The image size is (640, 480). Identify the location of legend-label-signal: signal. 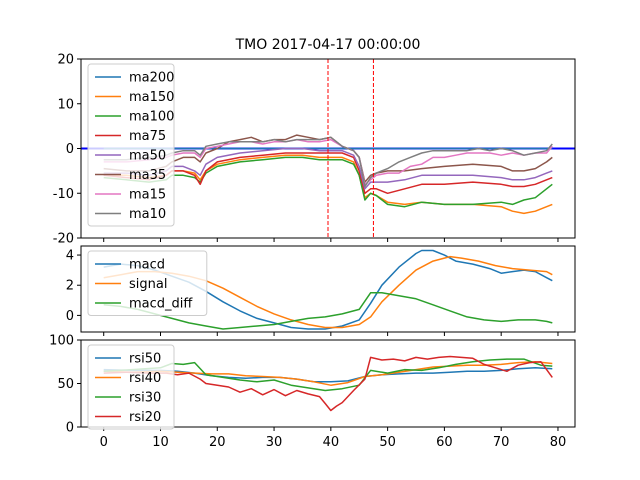
(148, 284).